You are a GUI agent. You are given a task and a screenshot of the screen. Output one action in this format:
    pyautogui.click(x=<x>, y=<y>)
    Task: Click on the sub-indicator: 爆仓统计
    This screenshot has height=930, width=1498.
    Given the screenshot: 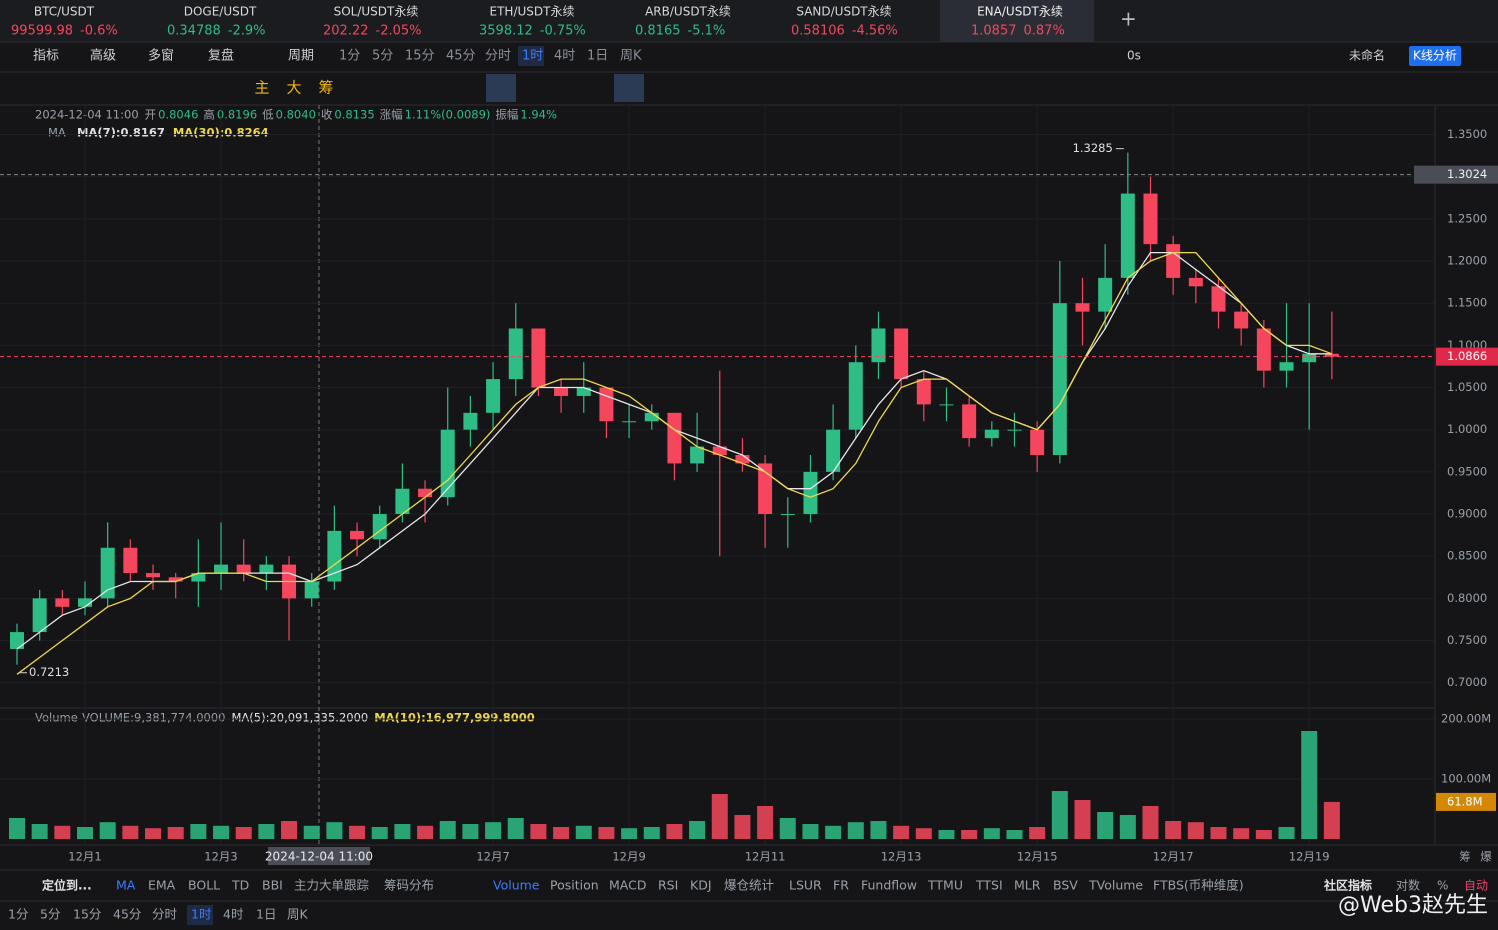 What is the action you would take?
    pyautogui.click(x=749, y=885)
    